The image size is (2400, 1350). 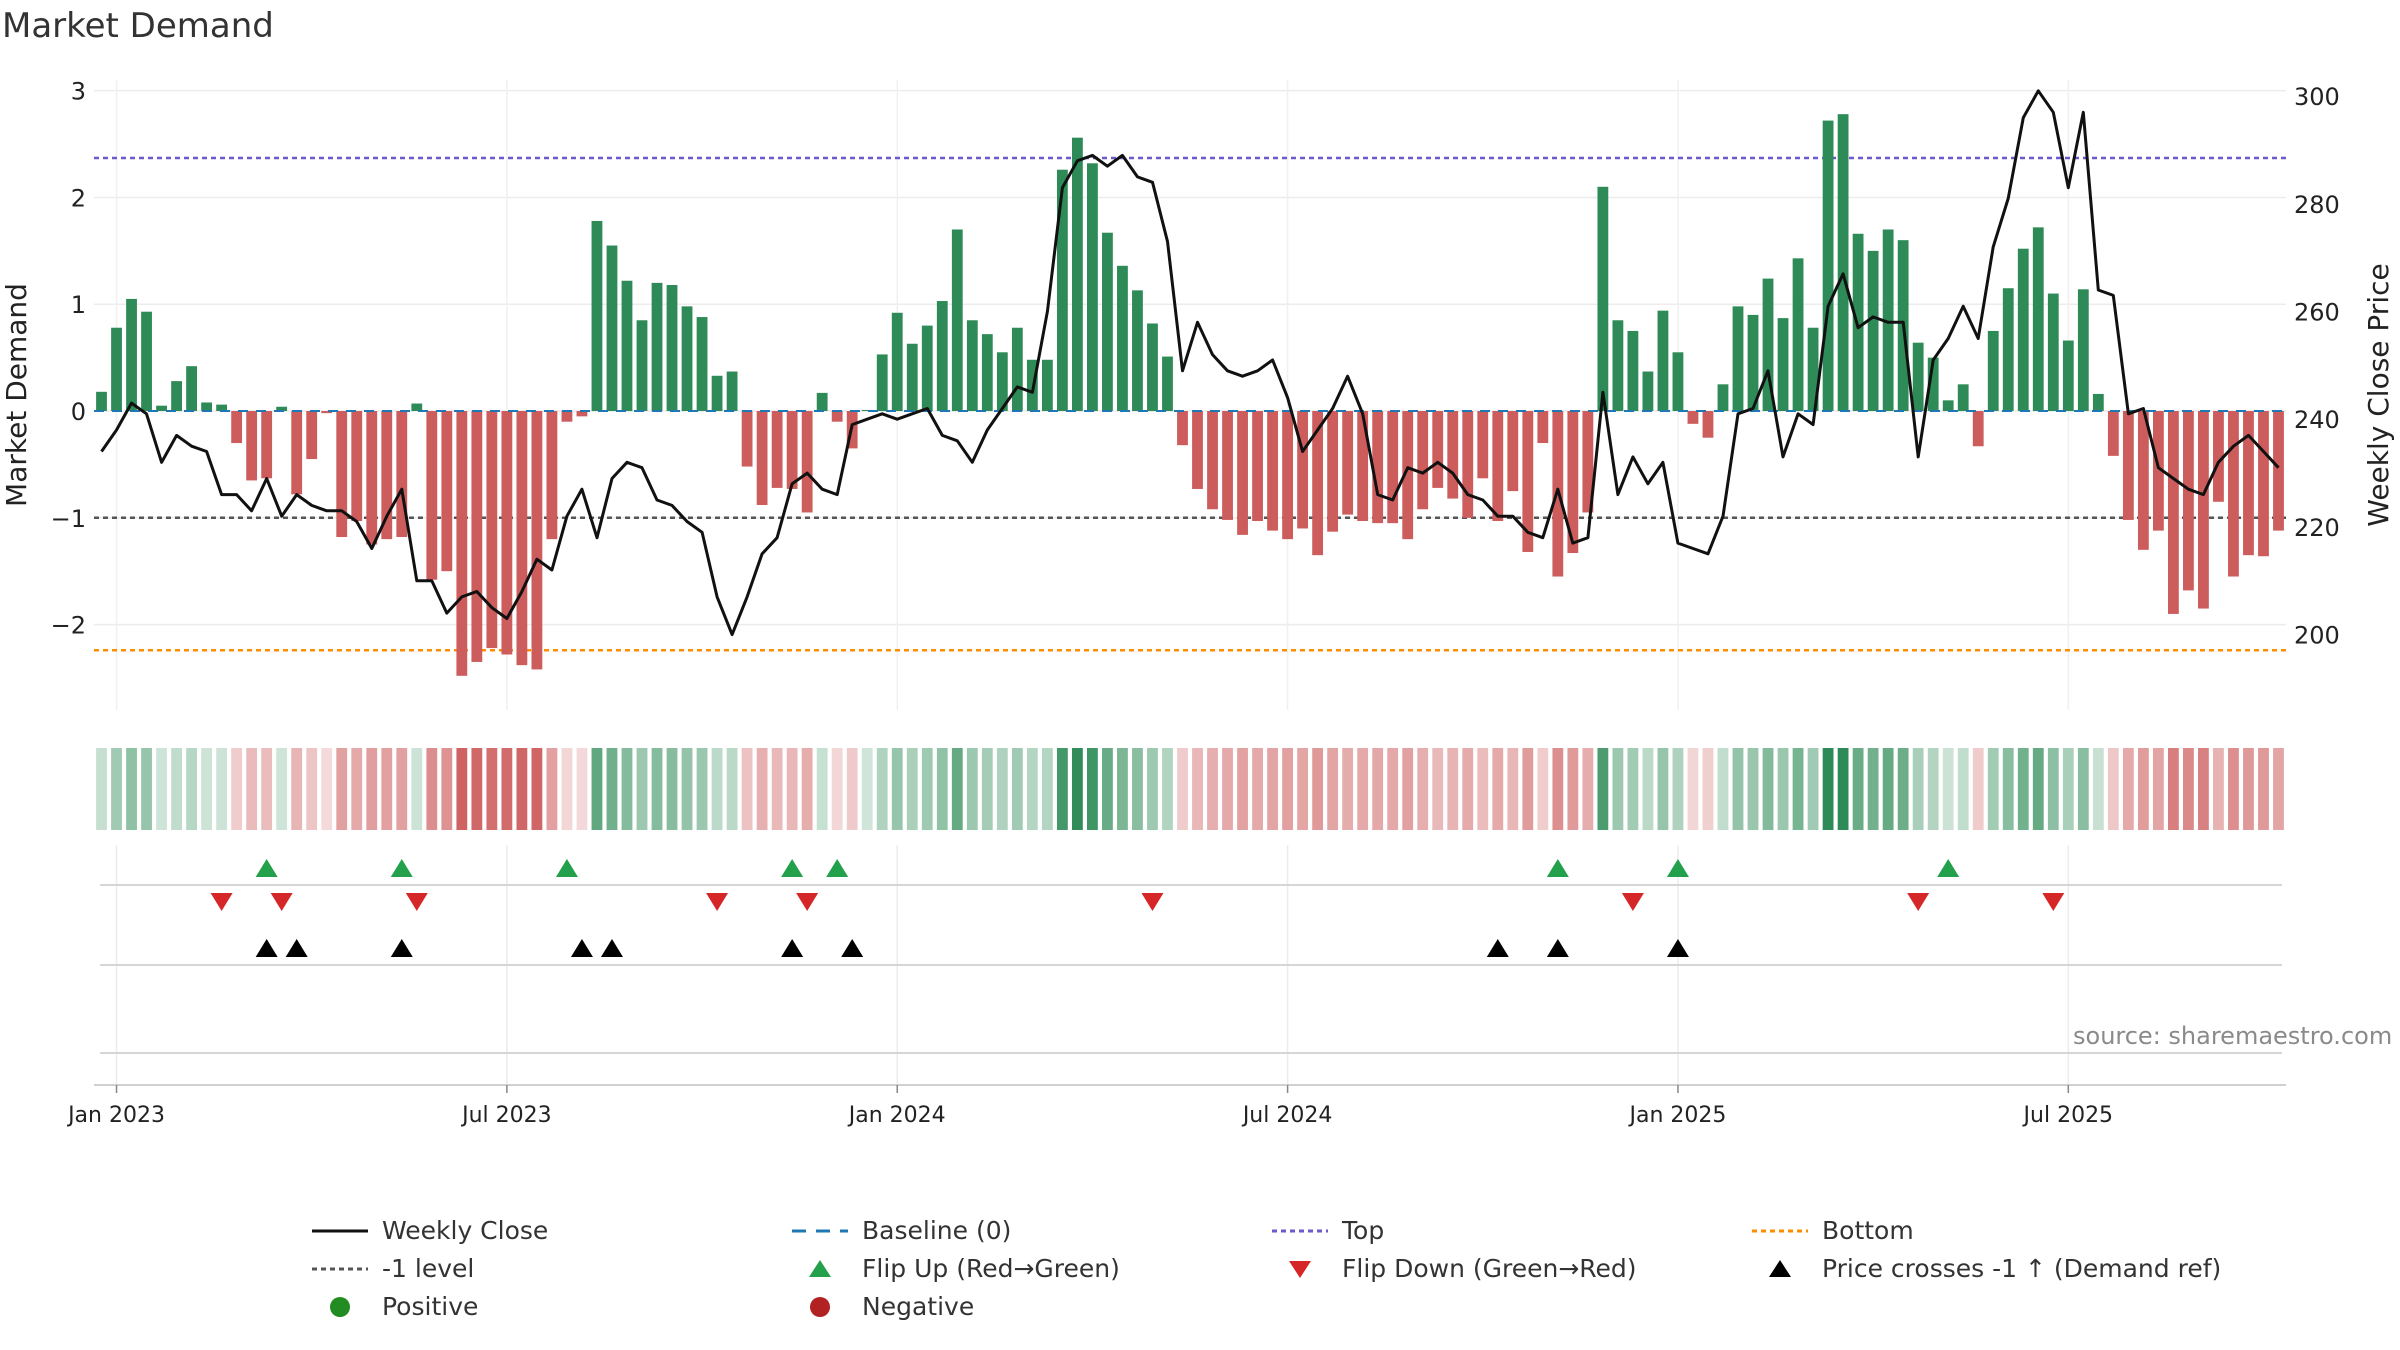 I want to click on y-tick-label: 0, so click(x=78, y=412).